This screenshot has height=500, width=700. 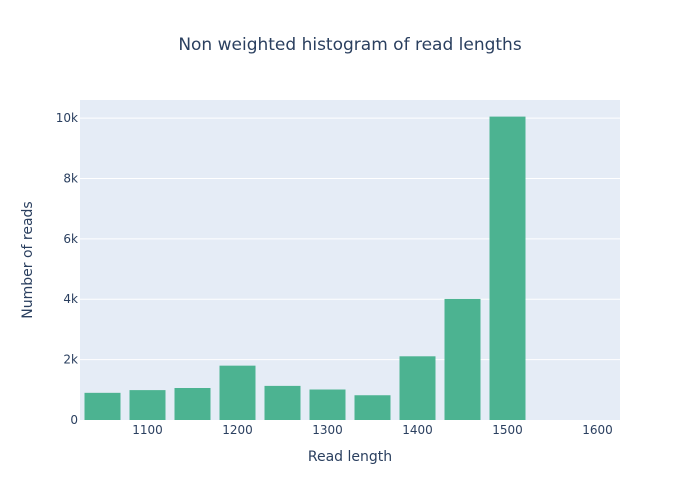 What do you see at coordinates (147, 430) in the screenshot?
I see `x-tick-label: 1100` at bounding box center [147, 430].